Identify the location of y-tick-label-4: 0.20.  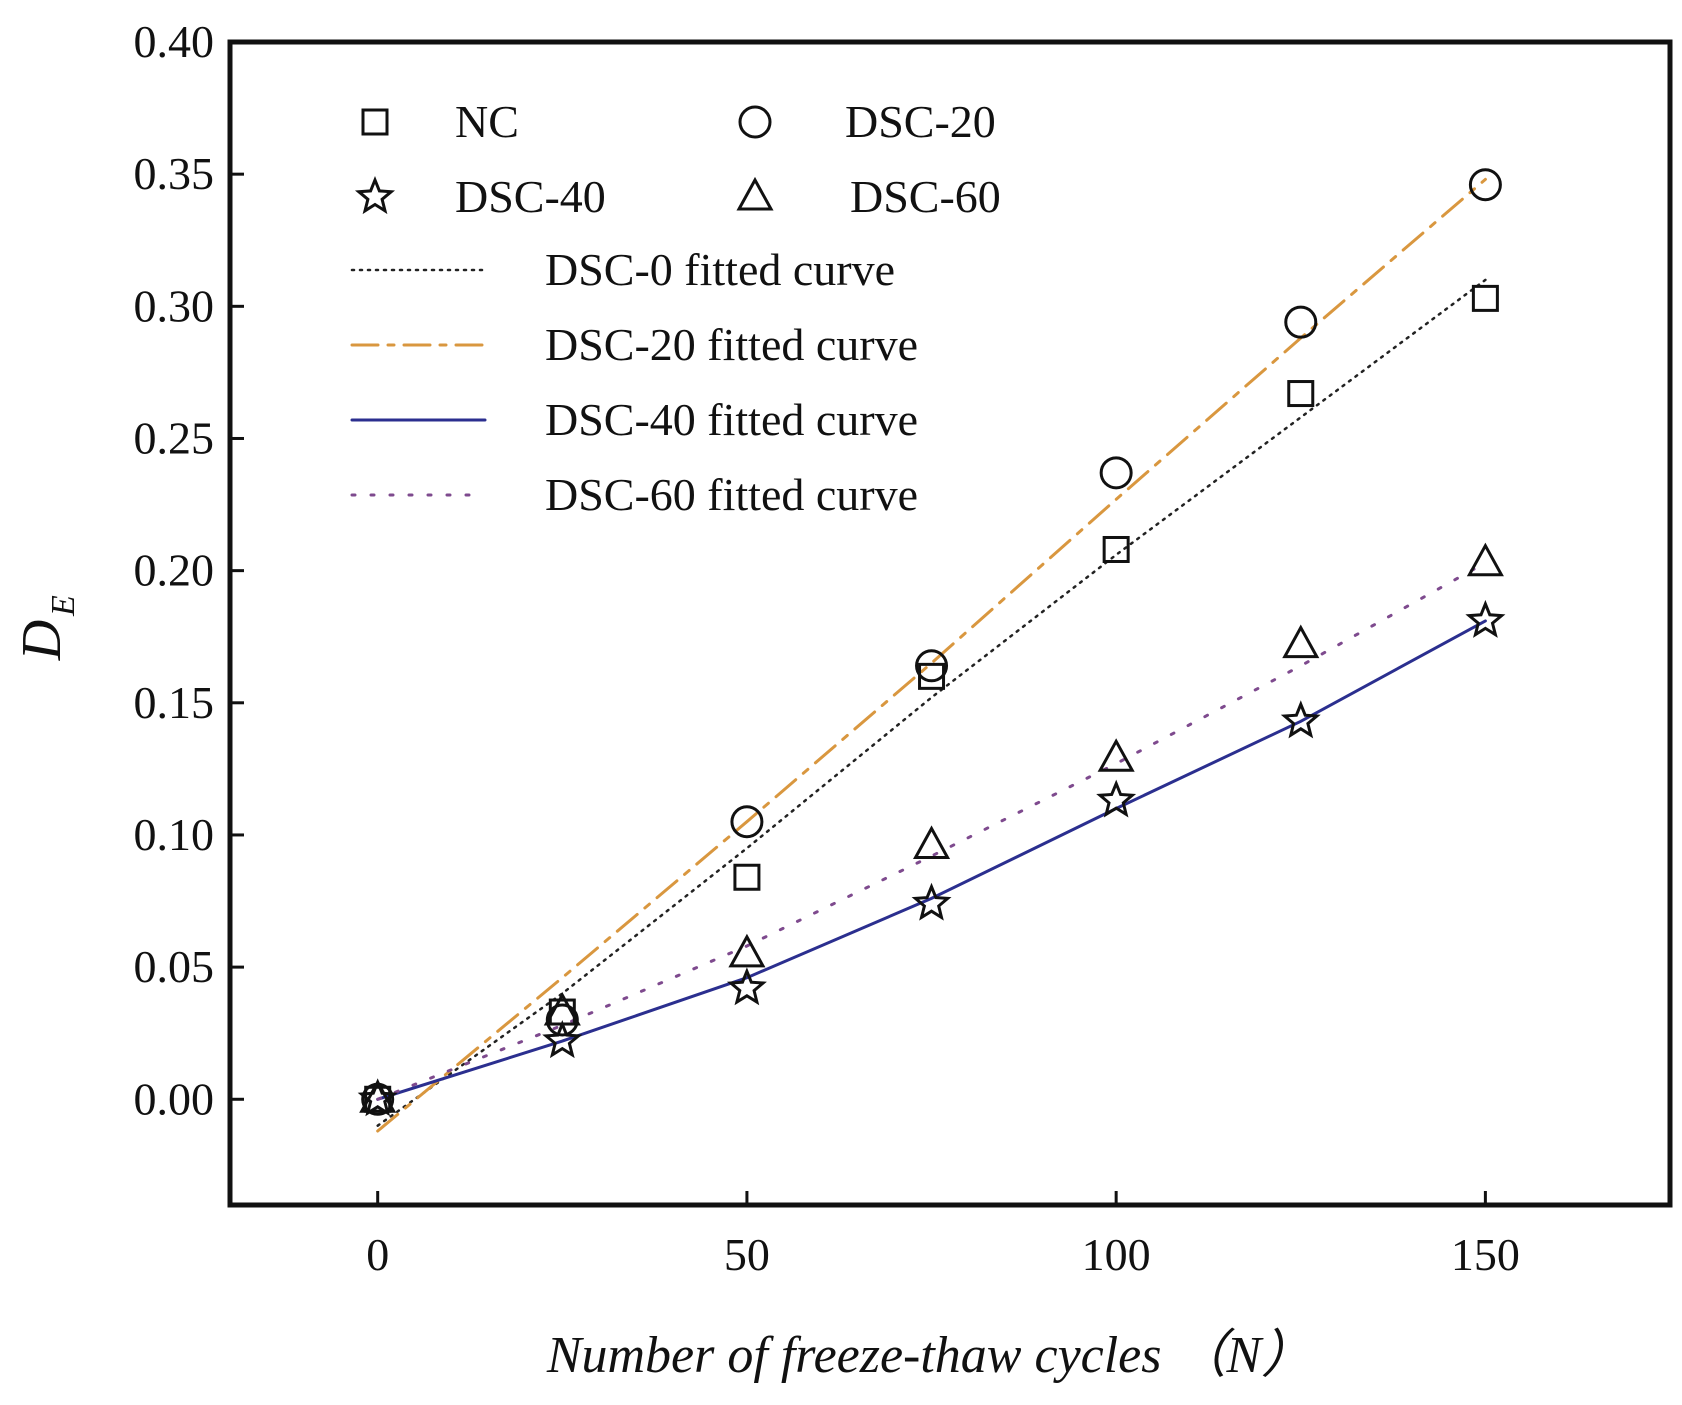
(174, 570).